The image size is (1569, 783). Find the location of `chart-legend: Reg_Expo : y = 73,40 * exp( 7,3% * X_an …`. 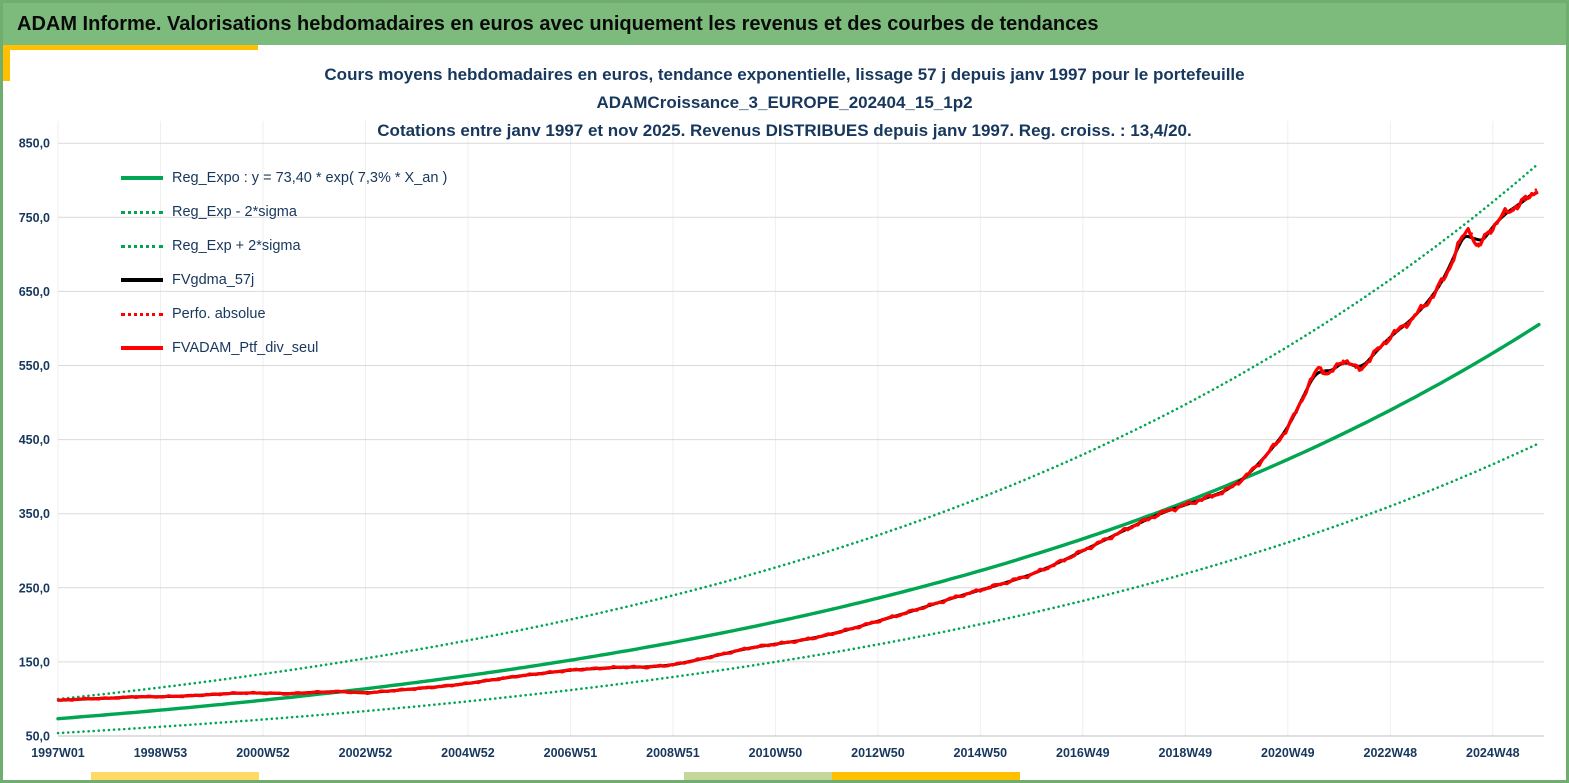

chart-legend: Reg_Expo : y = 73,40 * exp( 7,3% * X_an … is located at coordinates (284, 263).